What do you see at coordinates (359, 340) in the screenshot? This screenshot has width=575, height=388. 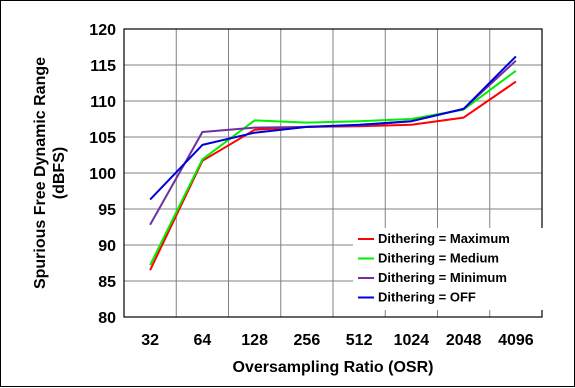 I see `x-tick-label: 512` at bounding box center [359, 340].